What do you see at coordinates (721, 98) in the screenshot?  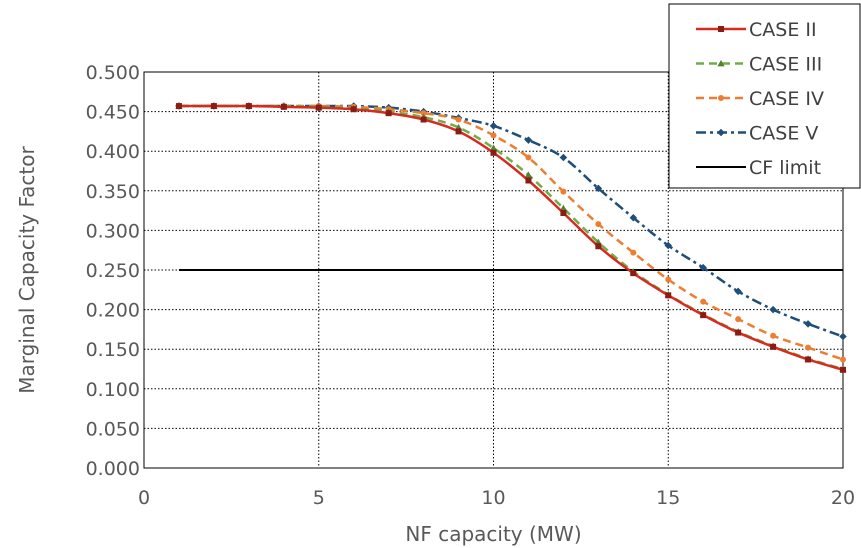 I see `legend-marker-case-iv` at bounding box center [721, 98].